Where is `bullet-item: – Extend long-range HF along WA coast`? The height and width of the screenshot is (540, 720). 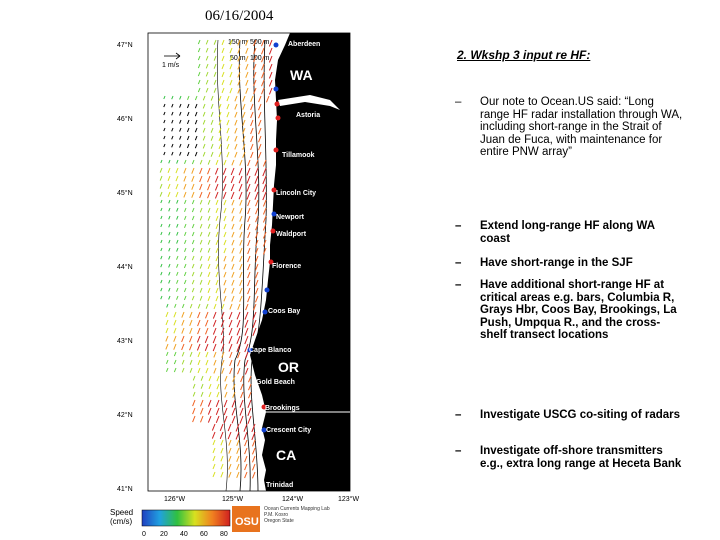 bullet-item: – Extend long-range HF along WA coast is located at coordinates (570, 234).